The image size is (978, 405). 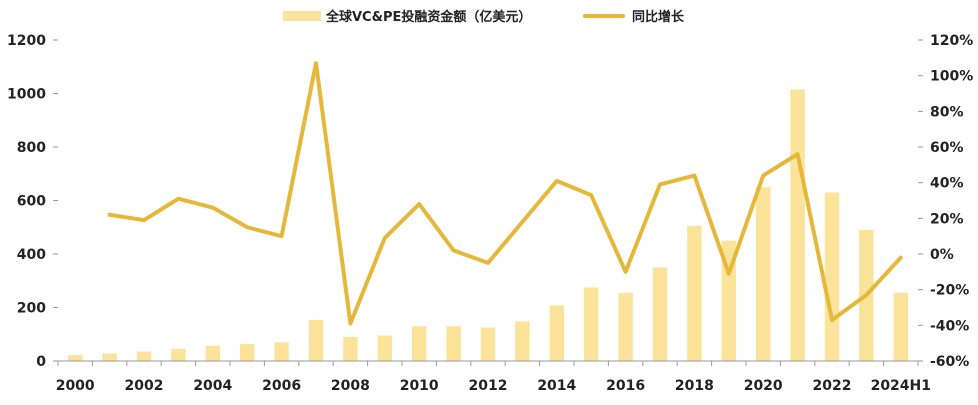 What do you see at coordinates (26, 41) in the screenshot?
I see `left-tick-label-1200: 1200` at bounding box center [26, 41].